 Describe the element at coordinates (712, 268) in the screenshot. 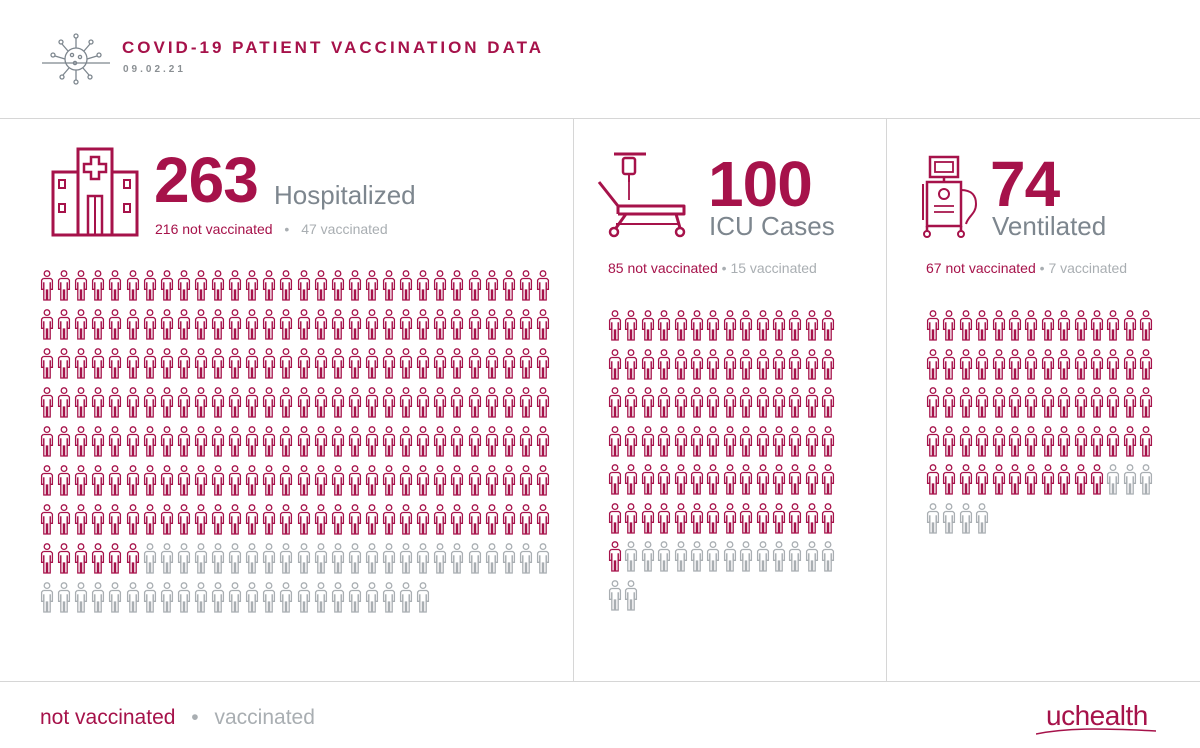

I see `icu-breakdown: 85 not vaccinated • 15 vaccinated` at that location.